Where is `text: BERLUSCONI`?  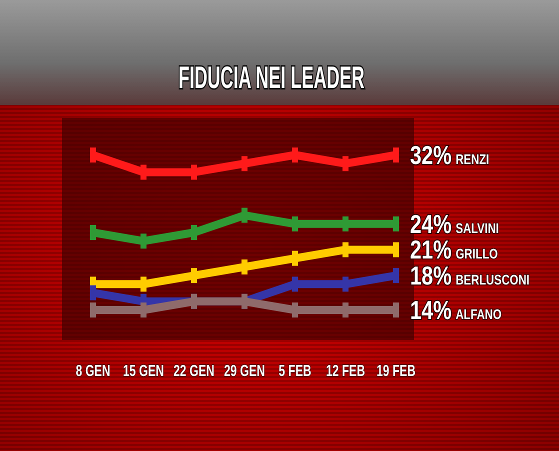
text: BERLUSCONI is located at coordinates (493, 280).